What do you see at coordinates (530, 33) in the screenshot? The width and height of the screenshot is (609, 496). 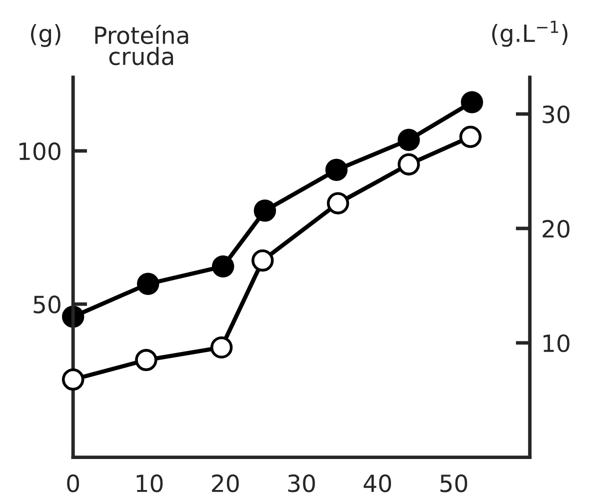 I see `y2-axis-title: (g.L$^{−1}$)` at bounding box center [530, 33].